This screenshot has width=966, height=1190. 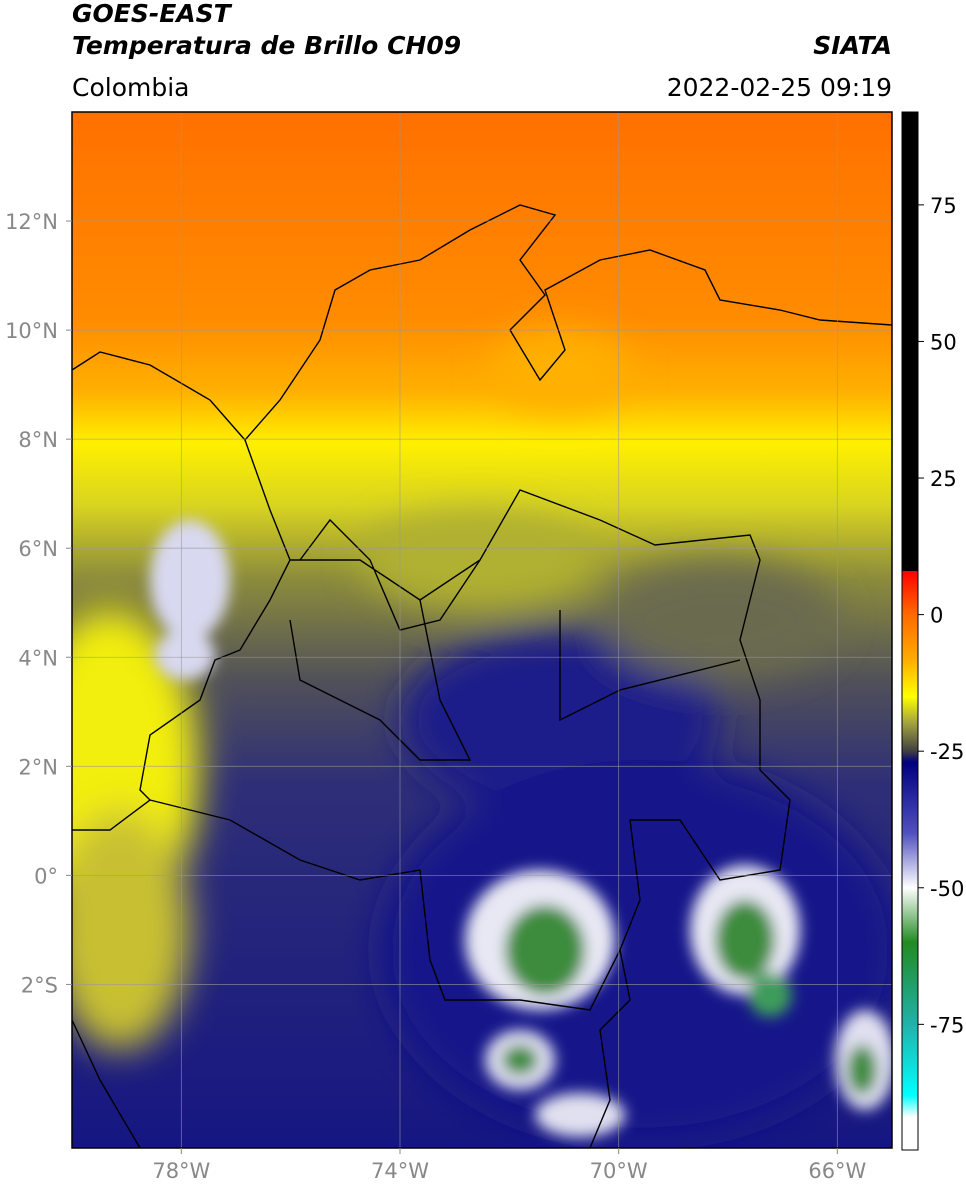 What do you see at coordinates (943, 479) in the screenshot?
I see `colorbar-tick-label: 25` at bounding box center [943, 479].